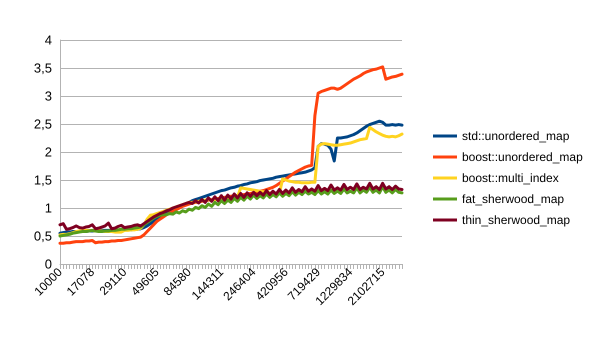 The width and height of the screenshot is (605, 340). What do you see at coordinates (513, 199) in the screenshot?
I see `legend-label: fat_sherwood_map` at bounding box center [513, 199].